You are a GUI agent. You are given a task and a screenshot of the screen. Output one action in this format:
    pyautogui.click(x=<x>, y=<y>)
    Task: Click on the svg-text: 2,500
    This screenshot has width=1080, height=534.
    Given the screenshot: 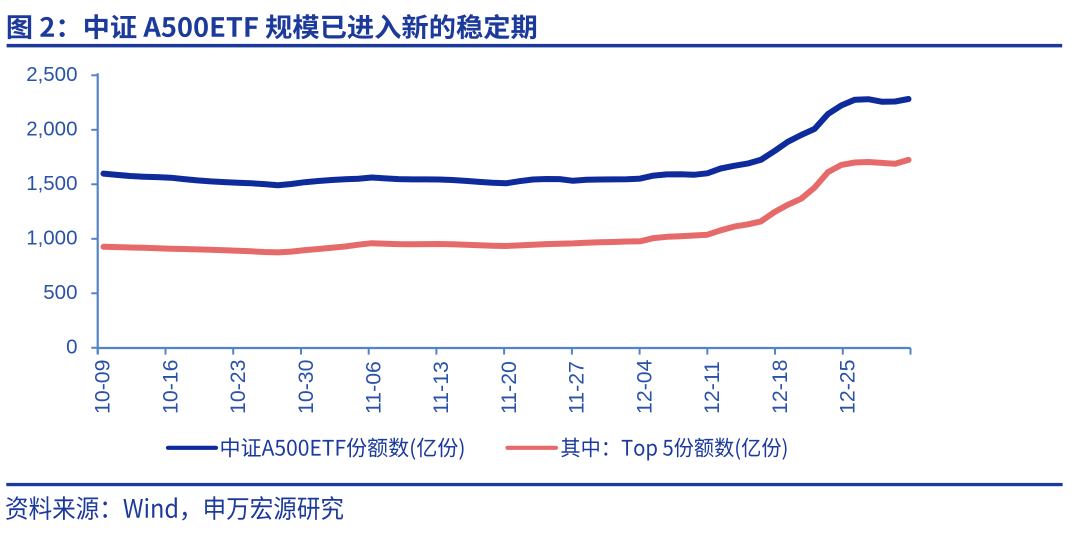 What is the action you would take?
    pyautogui.click(x=51, y=74)
    